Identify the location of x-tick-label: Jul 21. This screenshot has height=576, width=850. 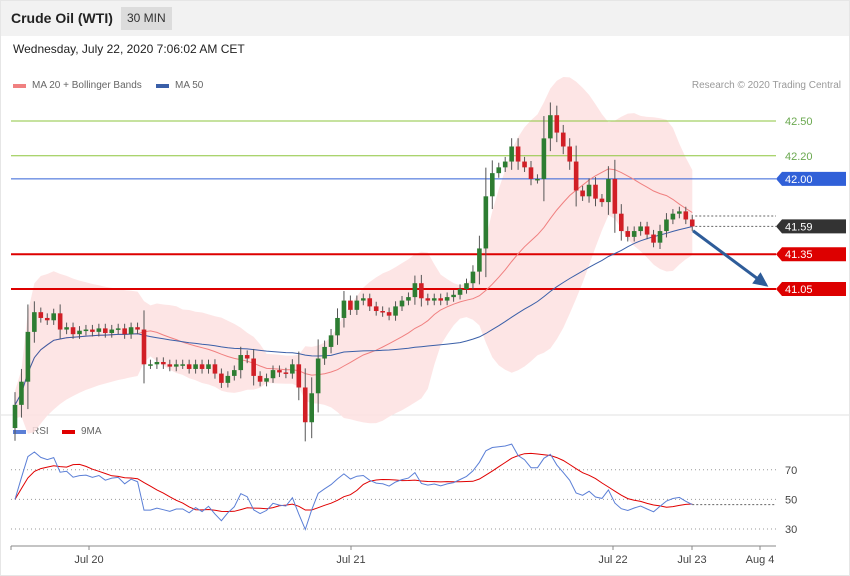
(350, 560).